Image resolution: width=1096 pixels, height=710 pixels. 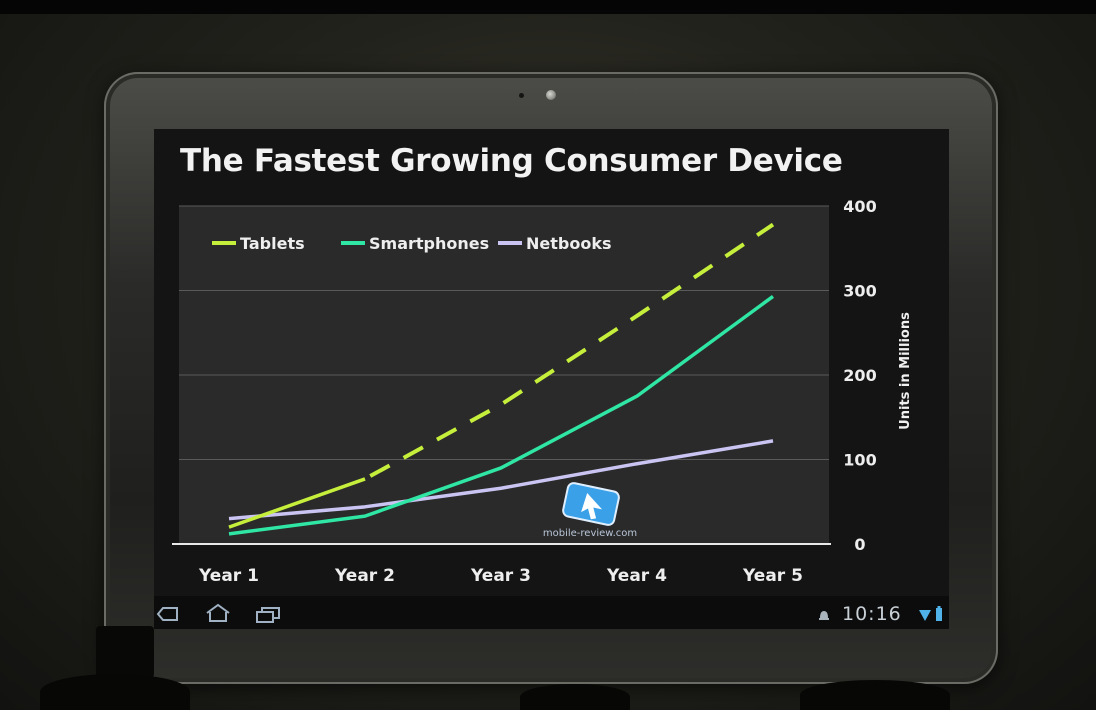 What do you see at coordinates (590, 533) in the screenshot?
I see `watermark-text: mobile-review.com` at bounding box center [590, 533].